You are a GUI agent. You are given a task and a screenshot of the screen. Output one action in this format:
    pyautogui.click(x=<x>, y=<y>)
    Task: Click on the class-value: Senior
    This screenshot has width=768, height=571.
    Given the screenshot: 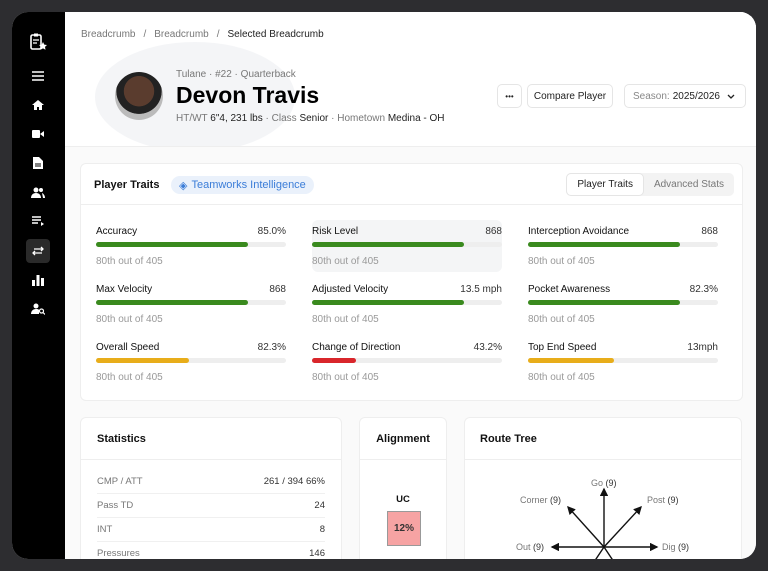 What is the action you would take?
    pyautogui.click(x=314, y=118)
    